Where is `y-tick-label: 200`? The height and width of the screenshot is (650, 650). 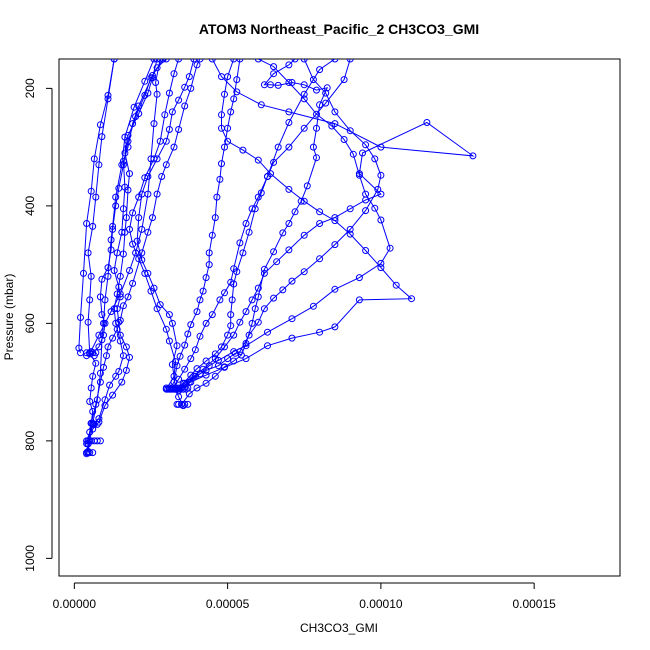 y-tick-label: 200 is located at coordinates (30, 88).